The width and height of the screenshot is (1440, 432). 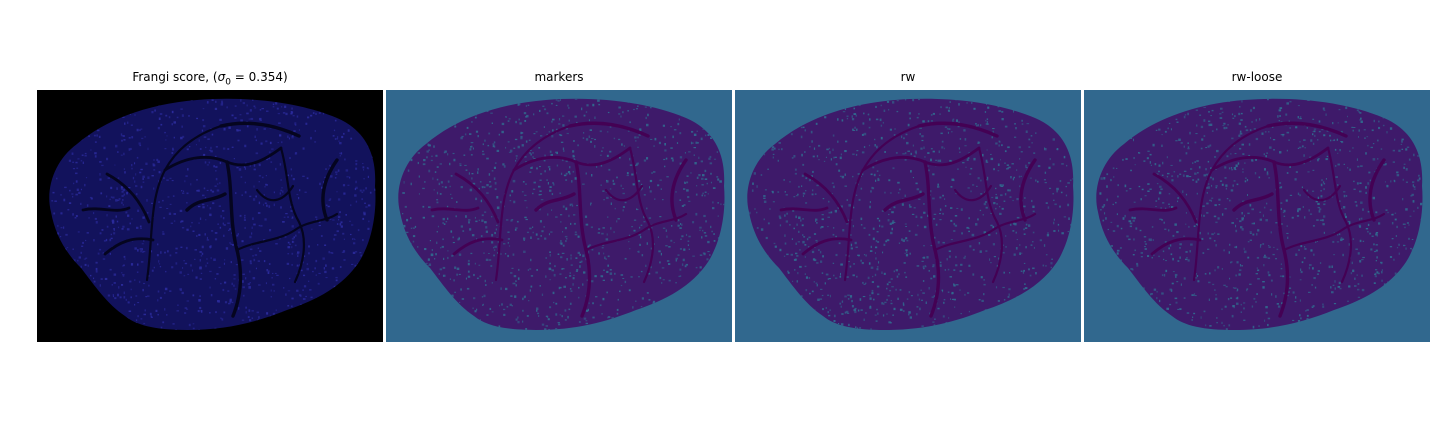 I want to click on rw-loose-image, so click(x=1257, y=216).